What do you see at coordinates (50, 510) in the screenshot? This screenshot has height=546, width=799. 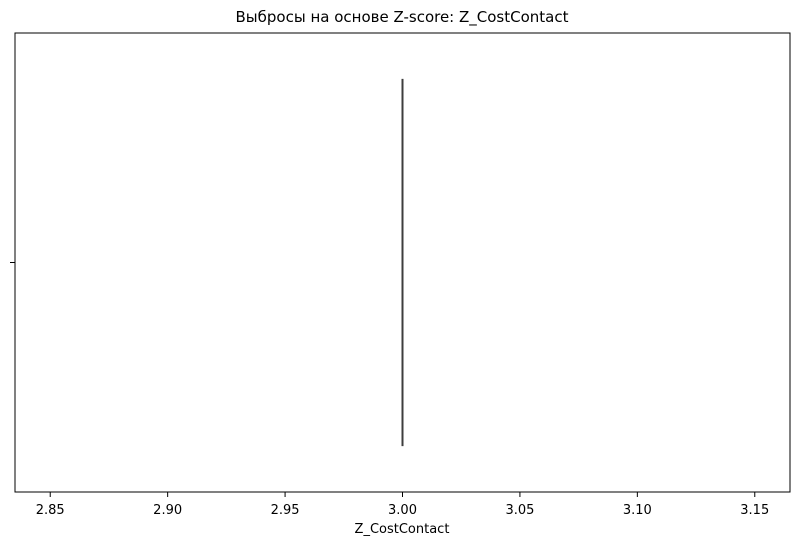 I see `x-tick-label: 2.85` at bounding box center [50, 510].